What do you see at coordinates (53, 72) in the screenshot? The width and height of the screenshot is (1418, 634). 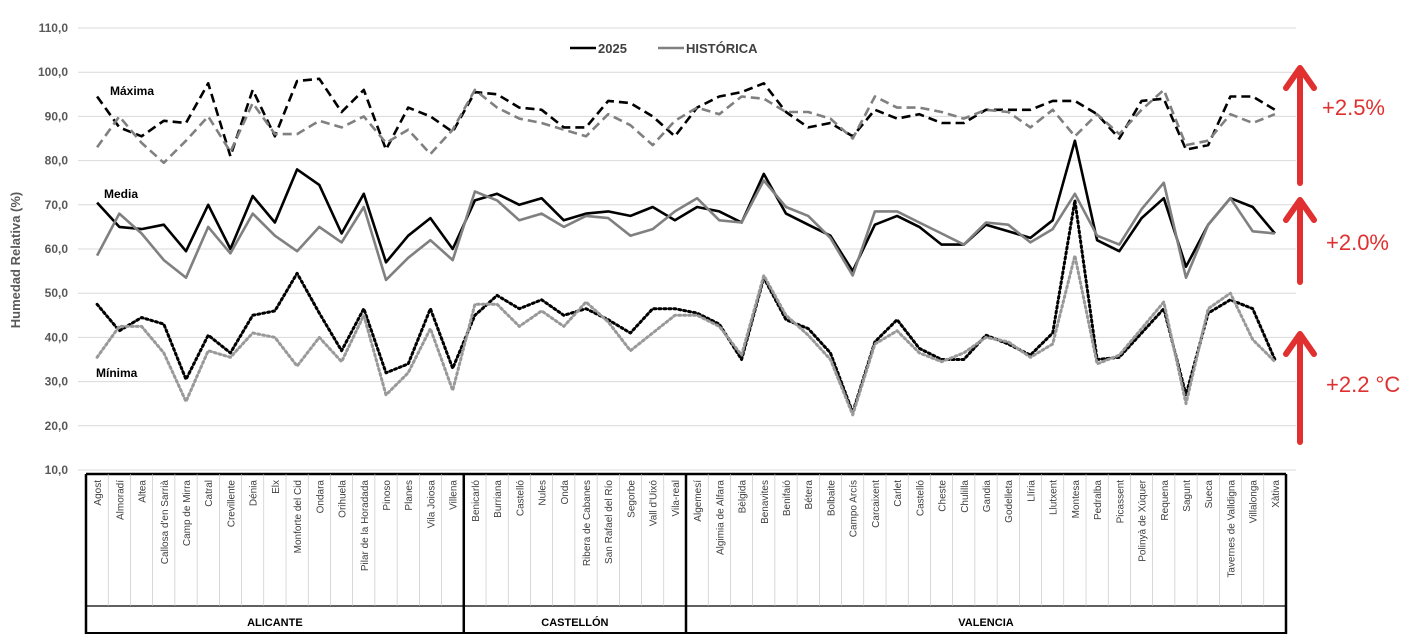 I see `y-tick-label: 100,0` at bounding box center [53, 72].